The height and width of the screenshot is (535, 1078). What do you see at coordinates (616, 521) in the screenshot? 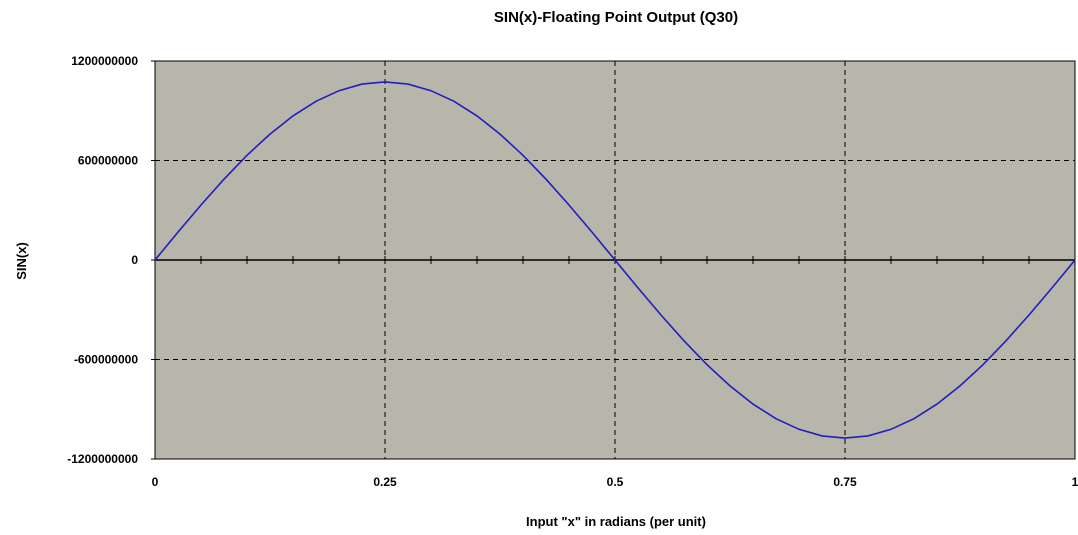
I see `x-axis-label: Input "x" in radians (per unit)` at bounding box center [616, 521].